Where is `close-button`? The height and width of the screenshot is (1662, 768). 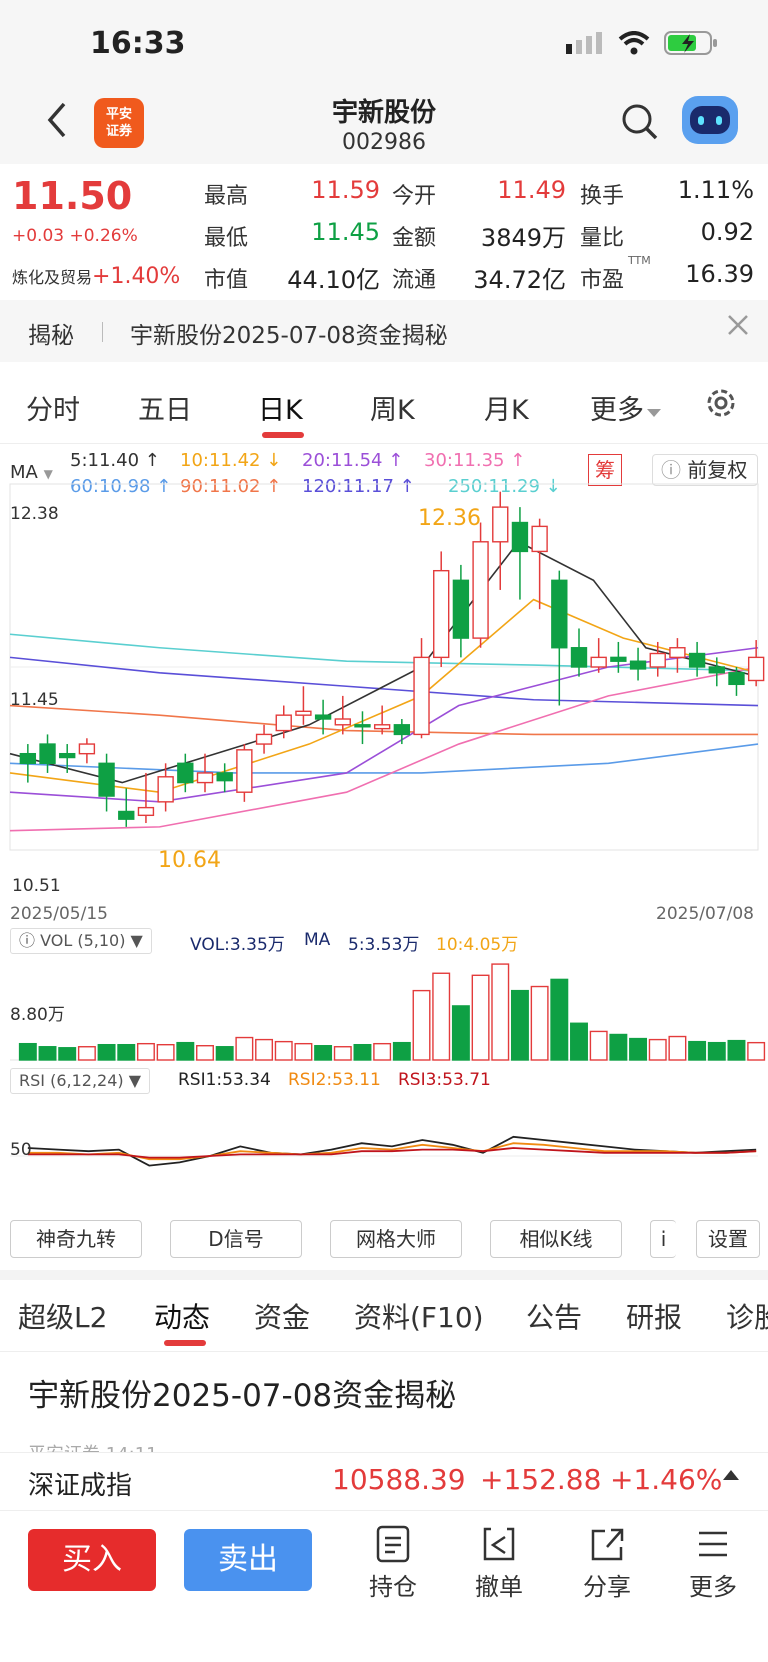
close-button is located at coordinates (738, 327).